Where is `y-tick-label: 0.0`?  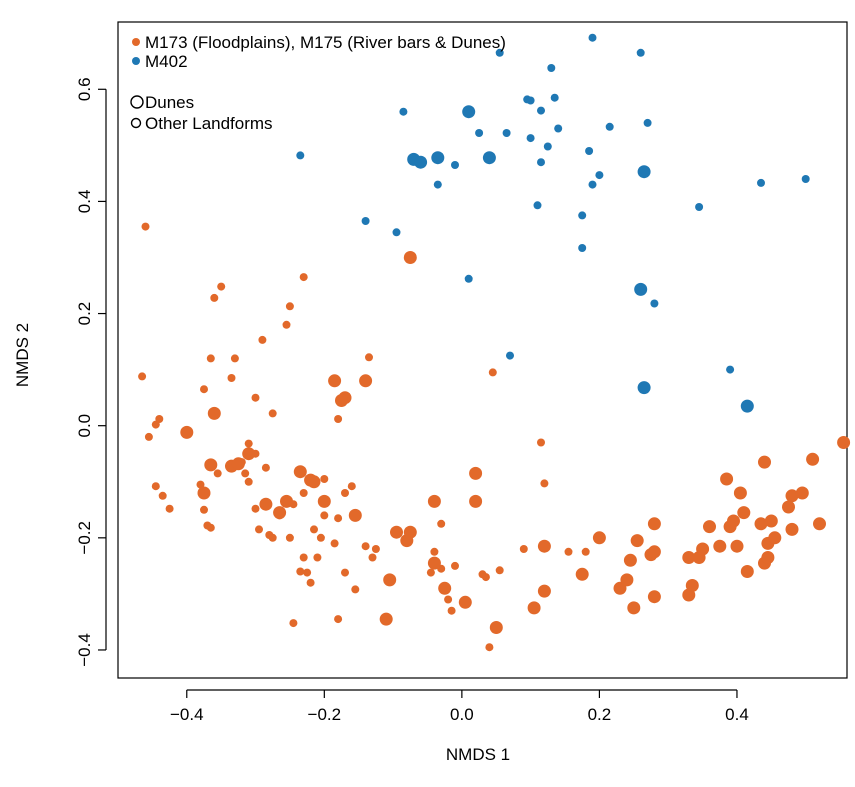
y-tick-label: 0.0 is located at coordinates (84, 426).